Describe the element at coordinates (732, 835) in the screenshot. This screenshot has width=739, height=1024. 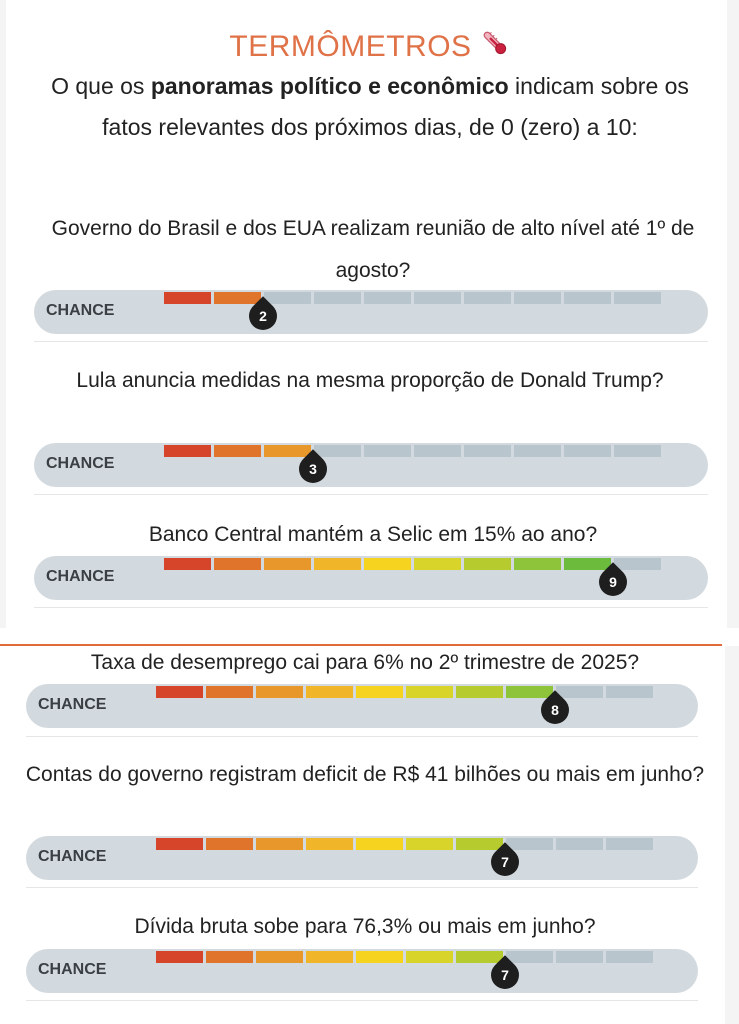
I see `screenshot-edge-right-lower` at that location.